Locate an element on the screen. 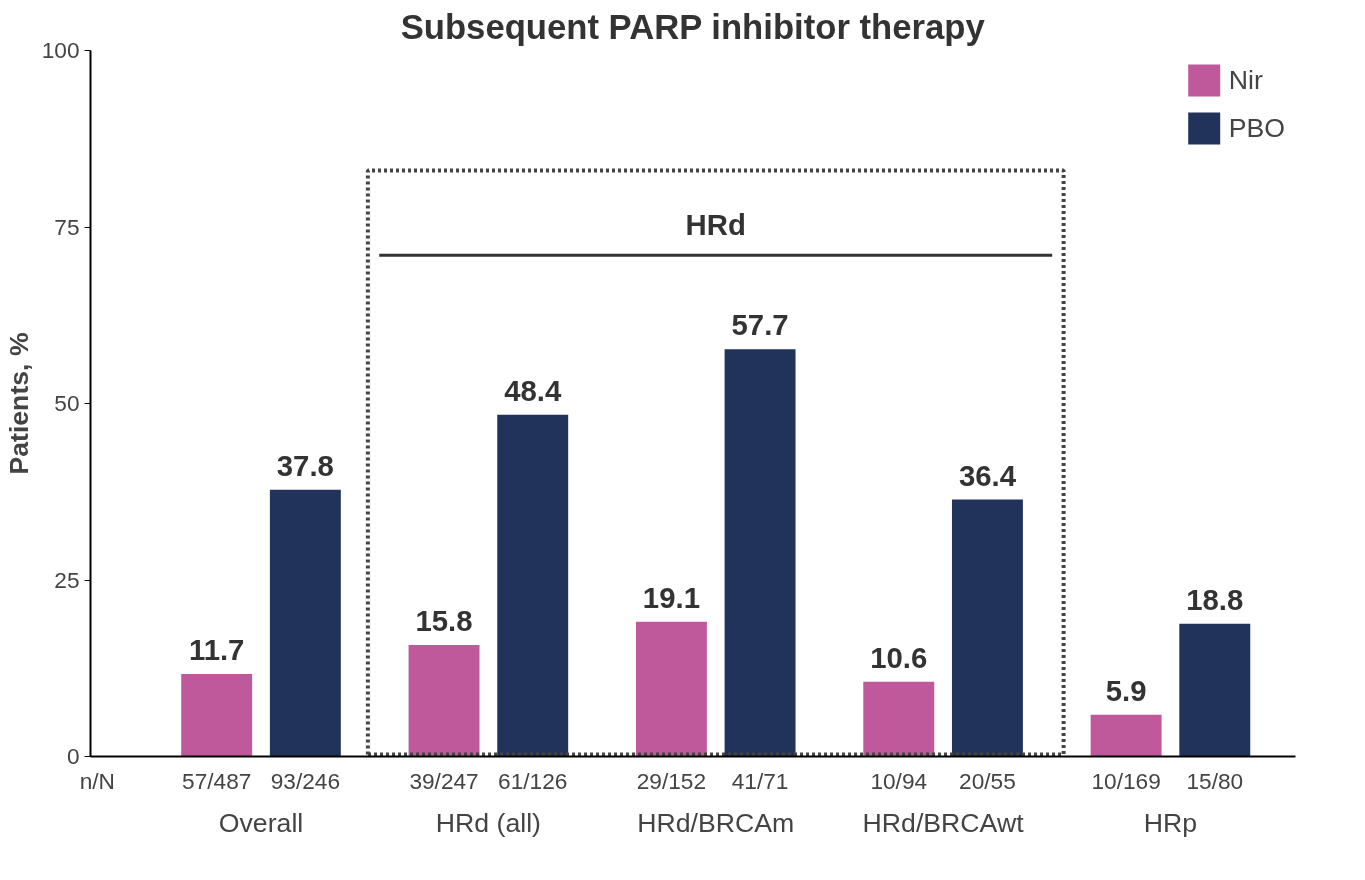 The height and width of the screenshot is (880, 1365). data-label: 5.9 is located at coordinates (1126, 690).